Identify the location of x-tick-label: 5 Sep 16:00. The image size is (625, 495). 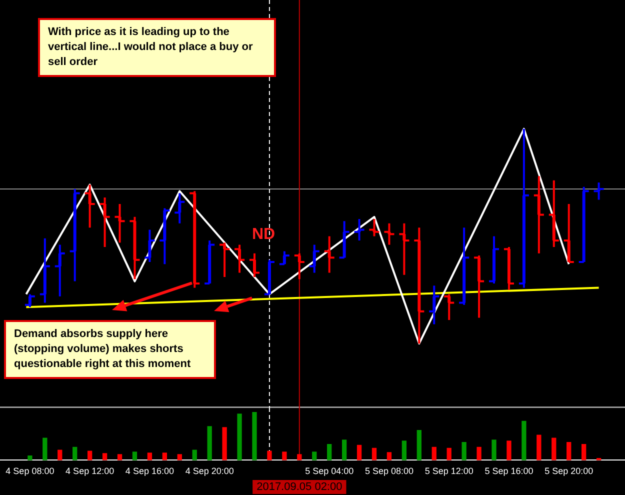
(509, 471).